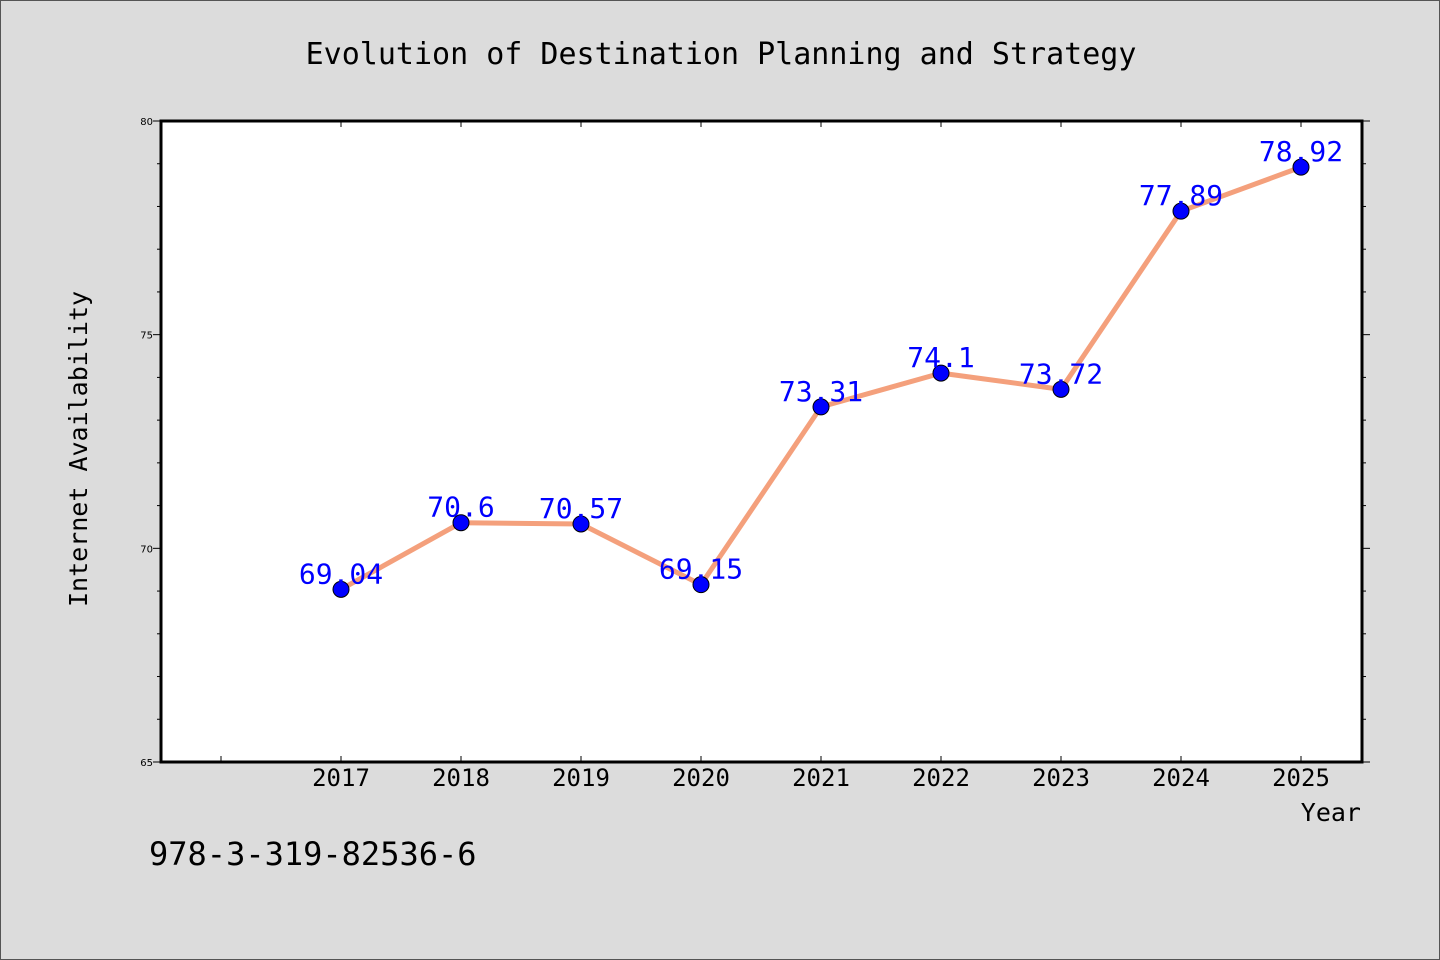 This screenshot has height=960, width=1440. Describe the element at coordinates (821, 778) in the screenshot. I see `x-tick-label: 2021` at that location.